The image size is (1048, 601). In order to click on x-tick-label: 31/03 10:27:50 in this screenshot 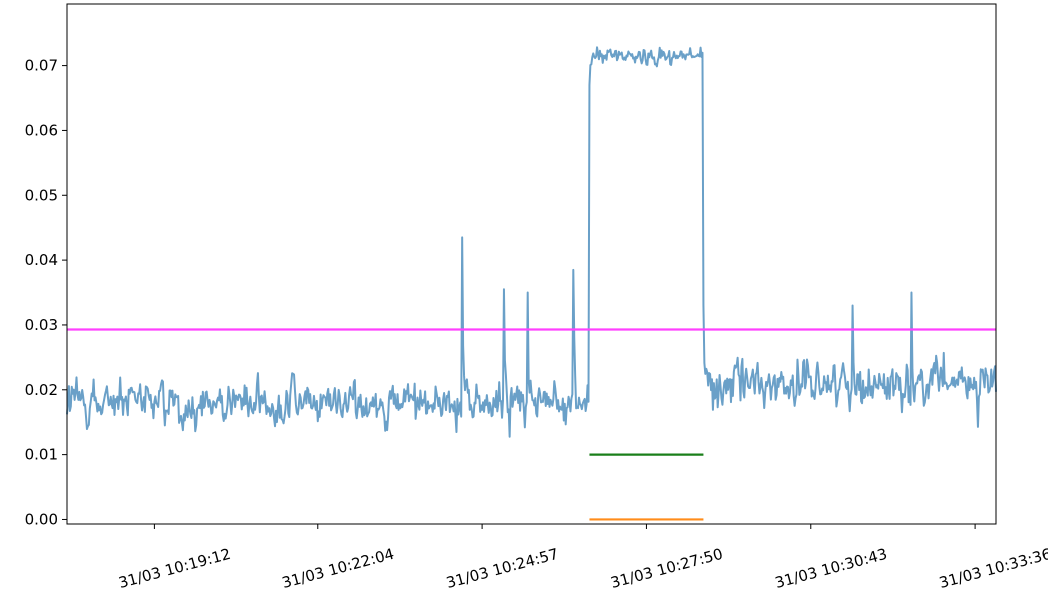, I will do `click(667, 568)`.